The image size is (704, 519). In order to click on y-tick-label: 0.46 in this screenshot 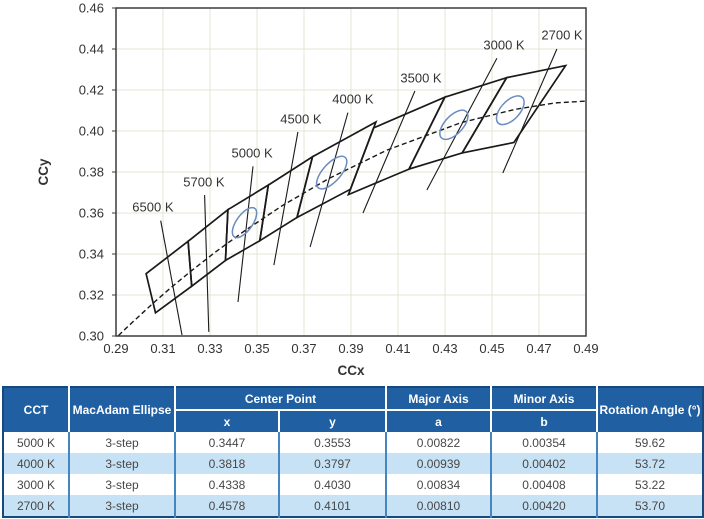, I will do `click(91, 8)`.